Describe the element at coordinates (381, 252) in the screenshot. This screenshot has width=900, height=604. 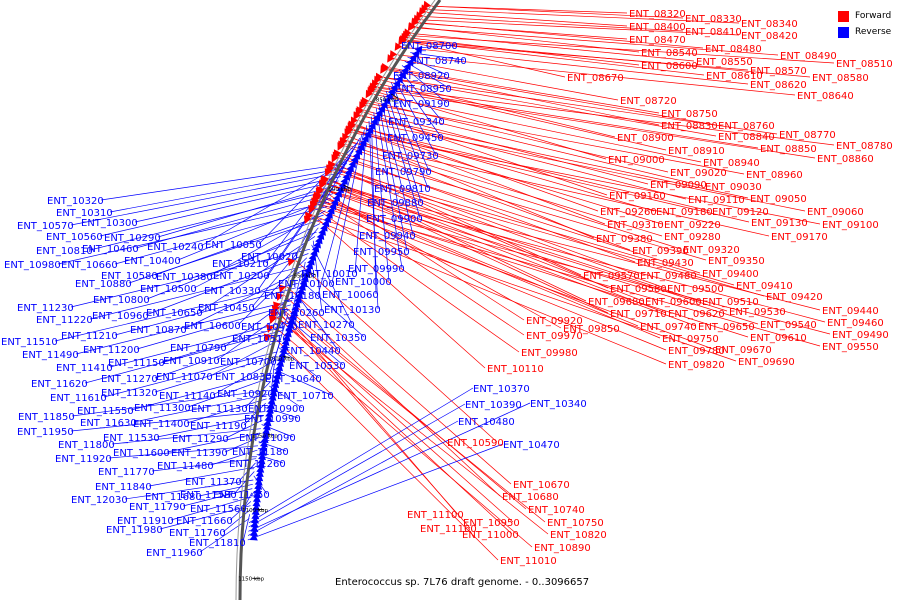
I see `reverse-gene-label-13: ENT_09950` at that location.